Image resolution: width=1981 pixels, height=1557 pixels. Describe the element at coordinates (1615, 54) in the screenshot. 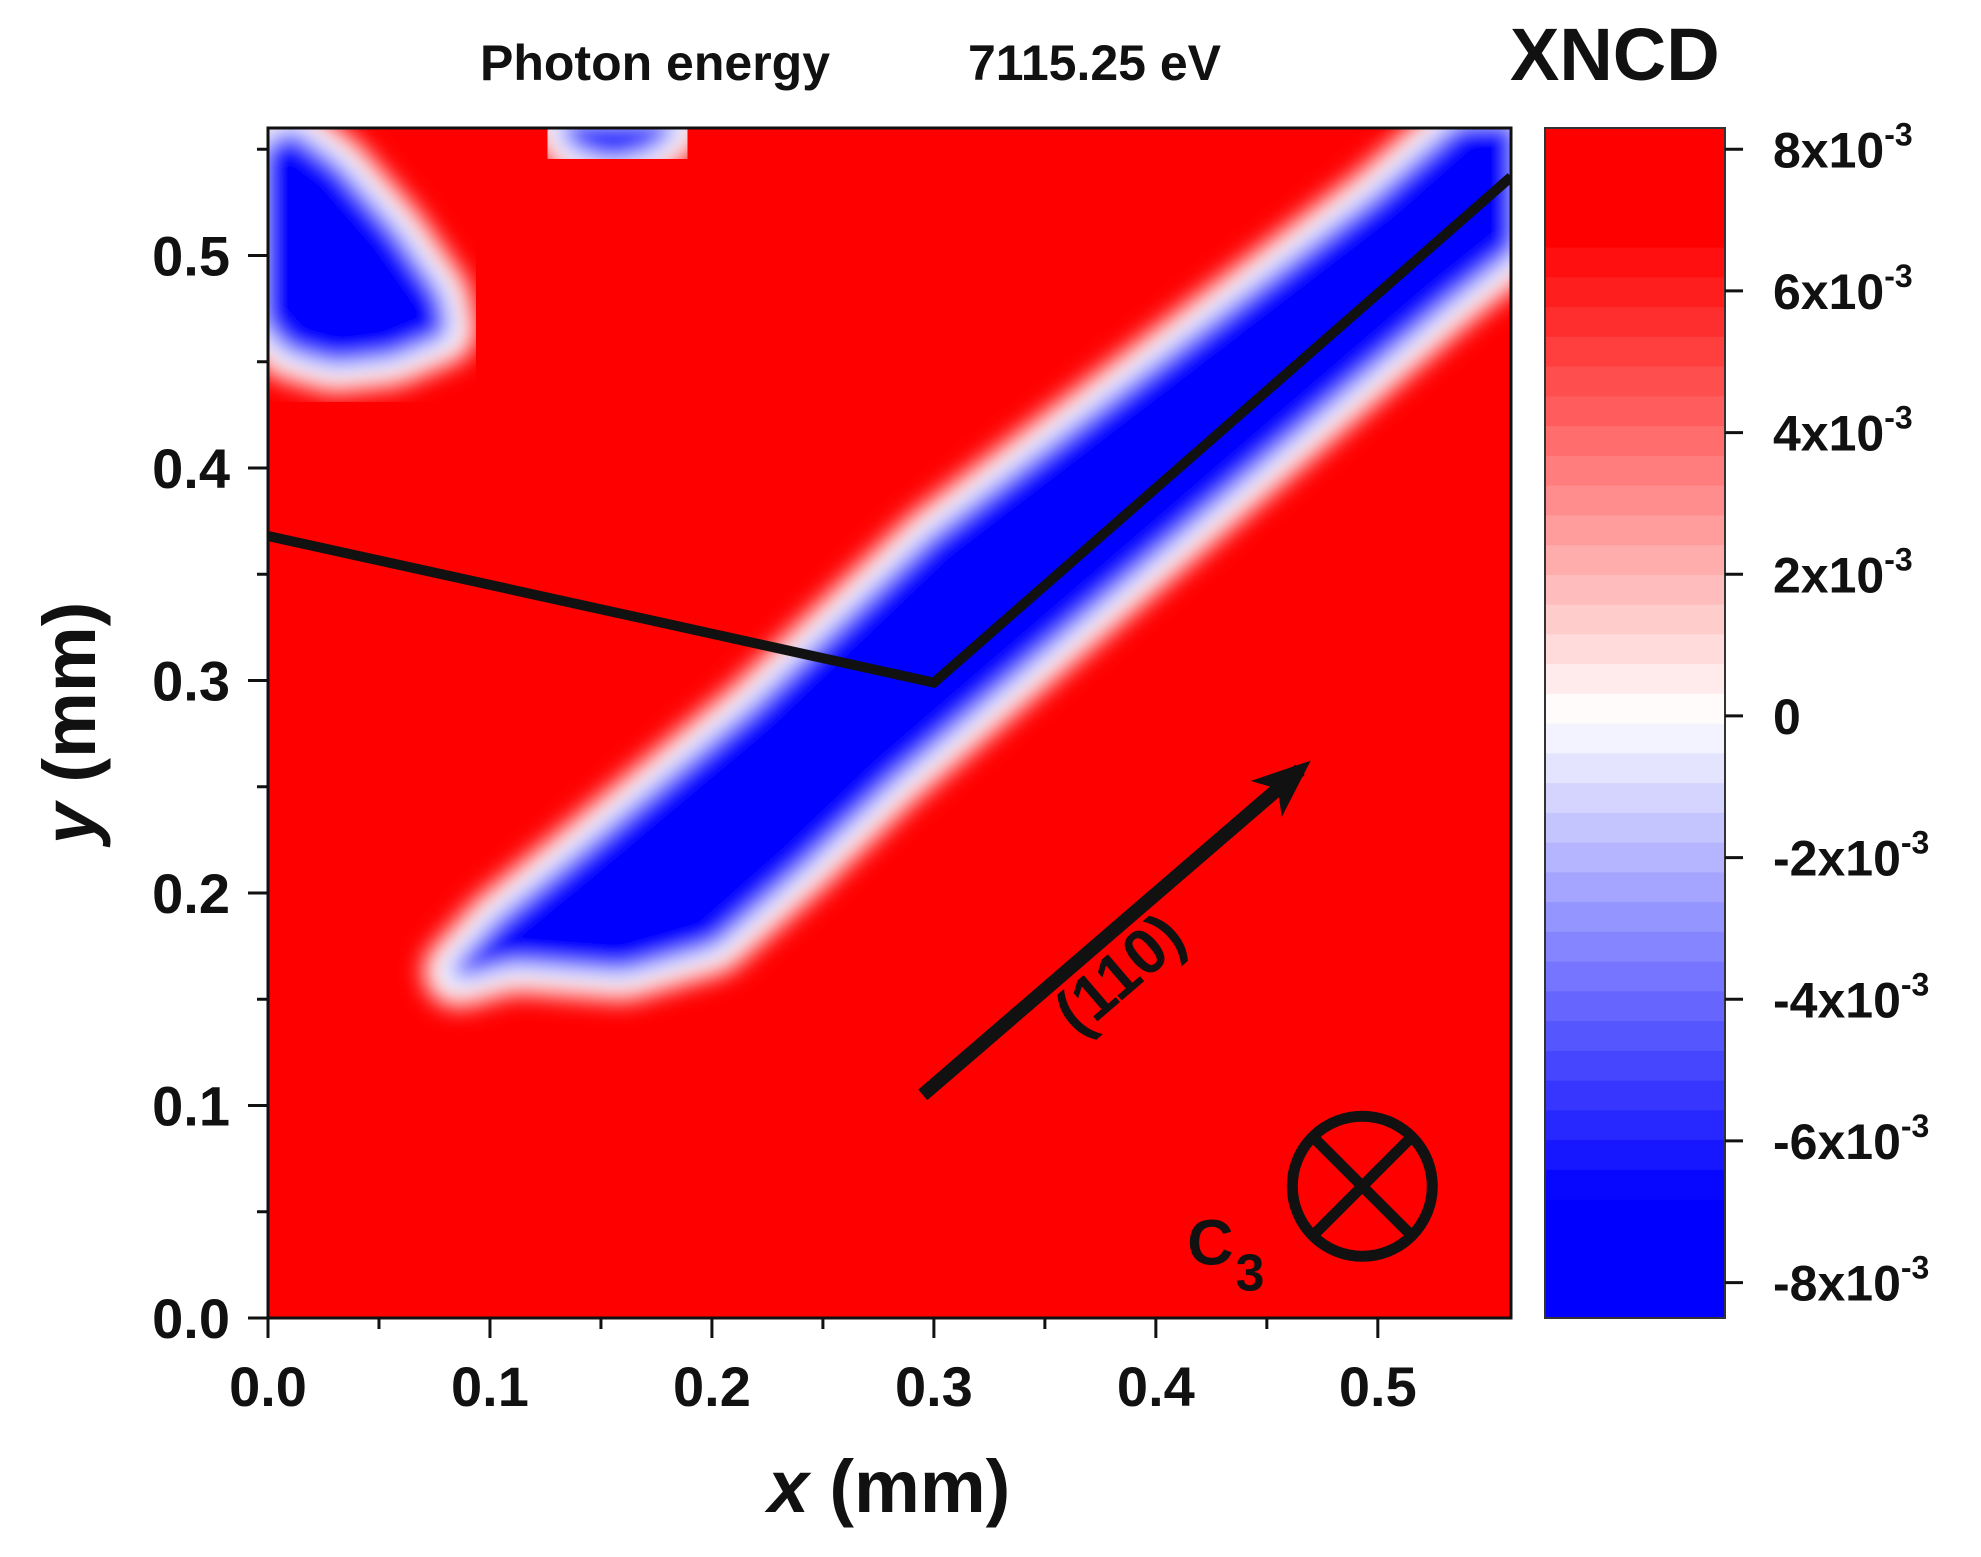

I see `colorbar-title: XNCD` at that location.